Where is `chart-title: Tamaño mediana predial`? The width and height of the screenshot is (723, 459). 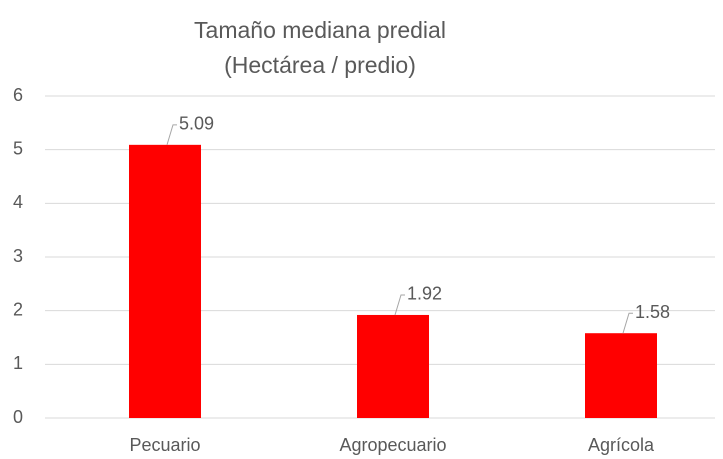
chart-title: Tamaño mediana predial is located at coordinates (320, 30).